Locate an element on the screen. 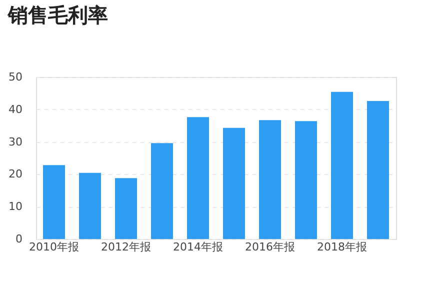  x-tick-label: 2014年报 is located at coordinates (198, 247).